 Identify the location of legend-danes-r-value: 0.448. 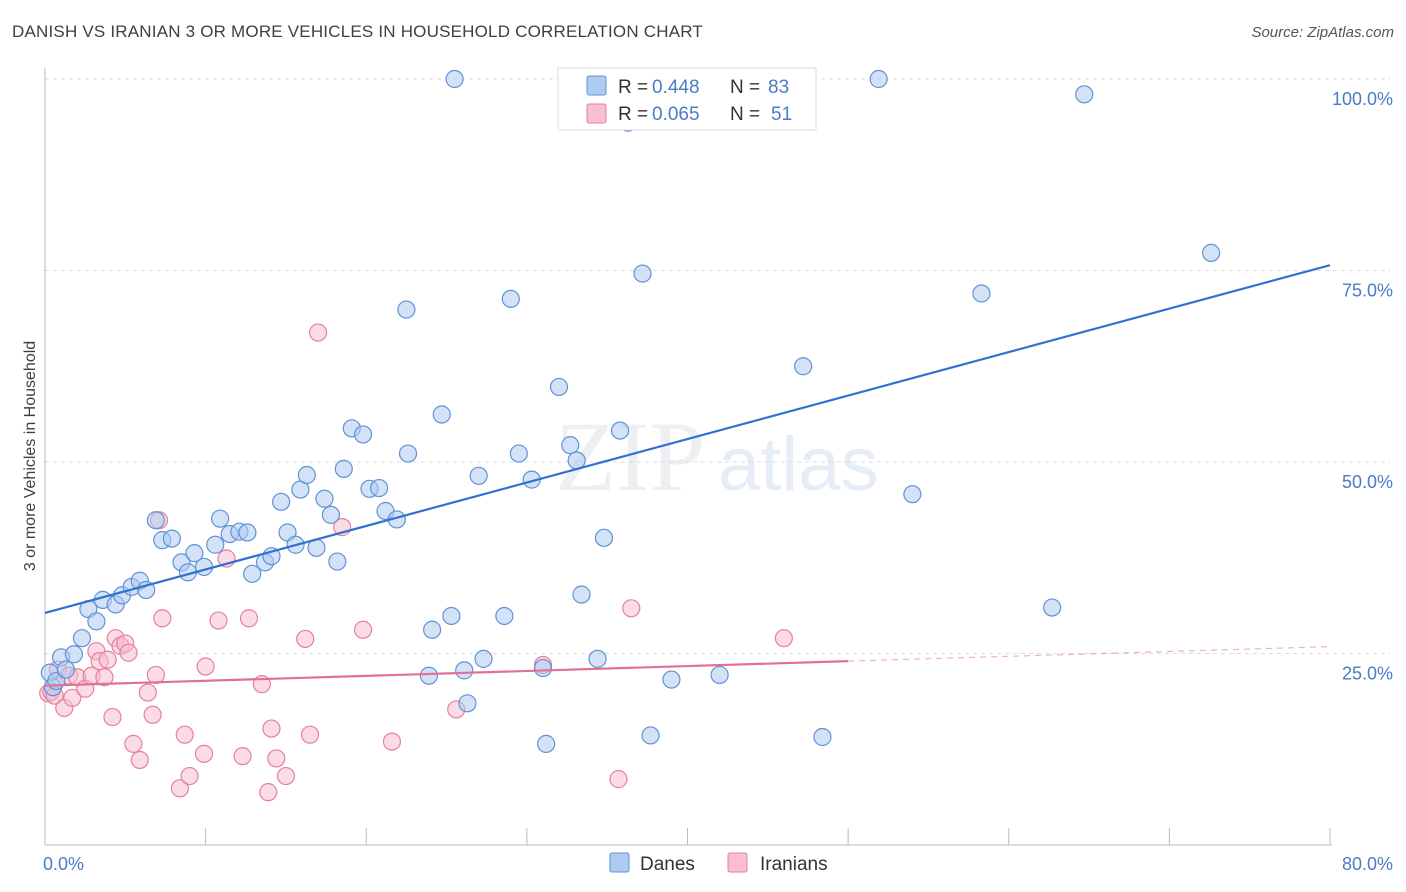
(676, 87).